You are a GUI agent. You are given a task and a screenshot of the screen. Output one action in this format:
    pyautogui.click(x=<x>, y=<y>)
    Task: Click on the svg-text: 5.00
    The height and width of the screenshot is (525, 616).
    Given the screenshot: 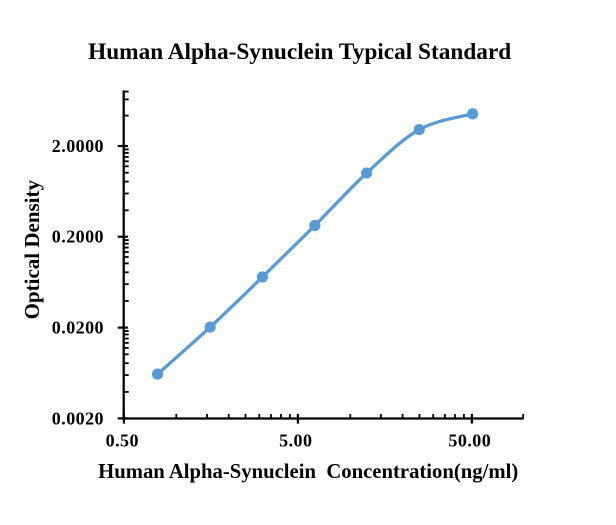 What is the action you would take?
    pyautogui.click(x=295, y=441)
    